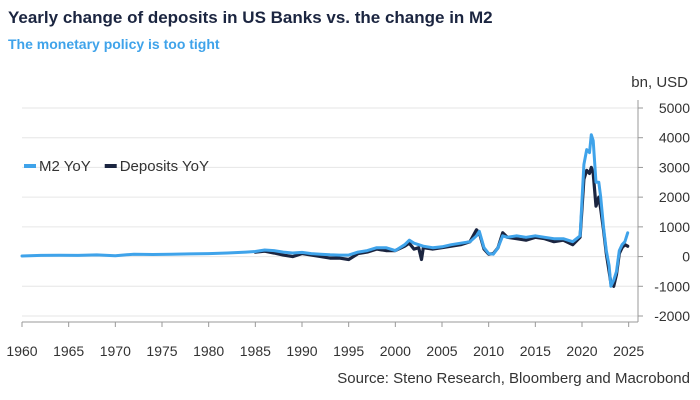 The image size is (700, 400). What do you see at coordinates (301, 351) in the screenshot?
I see `x-tick-label: 1990` at bounding box center [301, 351].